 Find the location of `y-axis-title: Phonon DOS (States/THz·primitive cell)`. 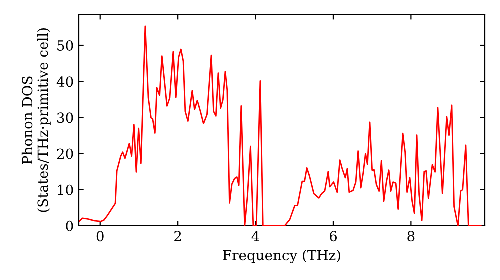

y-axis-title: Phonon DOS (States/THz·primitive cell) is located at coordinates (36, 120).